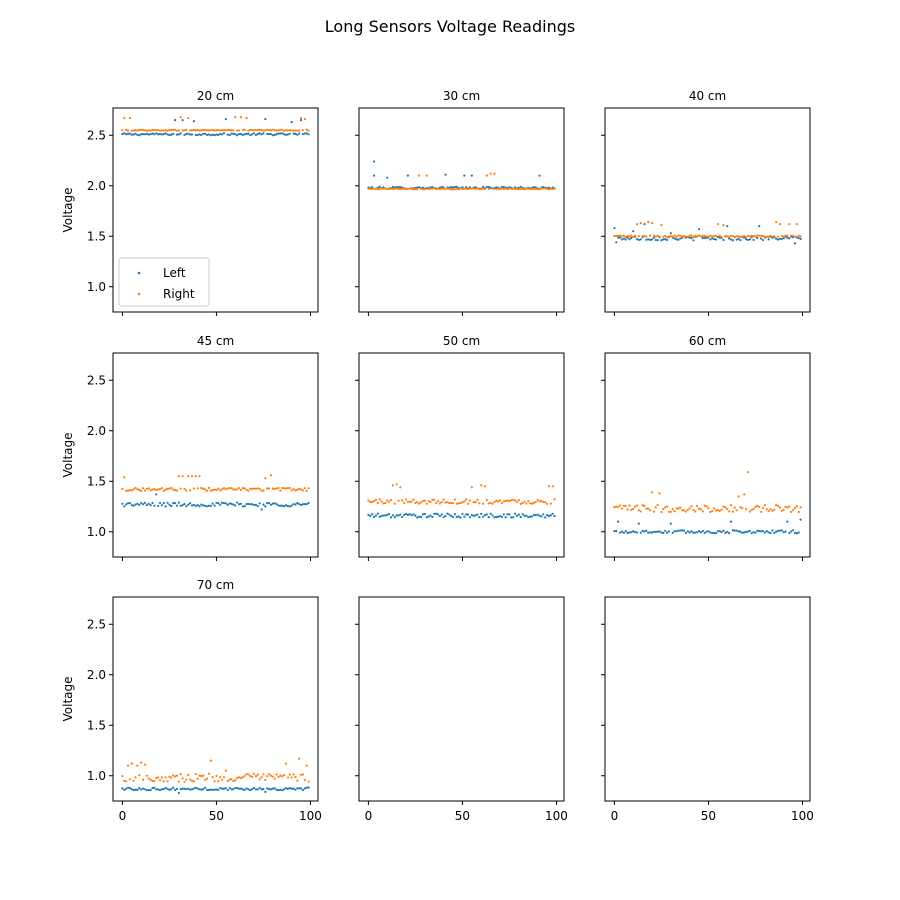 Image resolution: width=900 pixels, height=900 pixels. I want to click on legend-label-left: Left, so click(174, 273).